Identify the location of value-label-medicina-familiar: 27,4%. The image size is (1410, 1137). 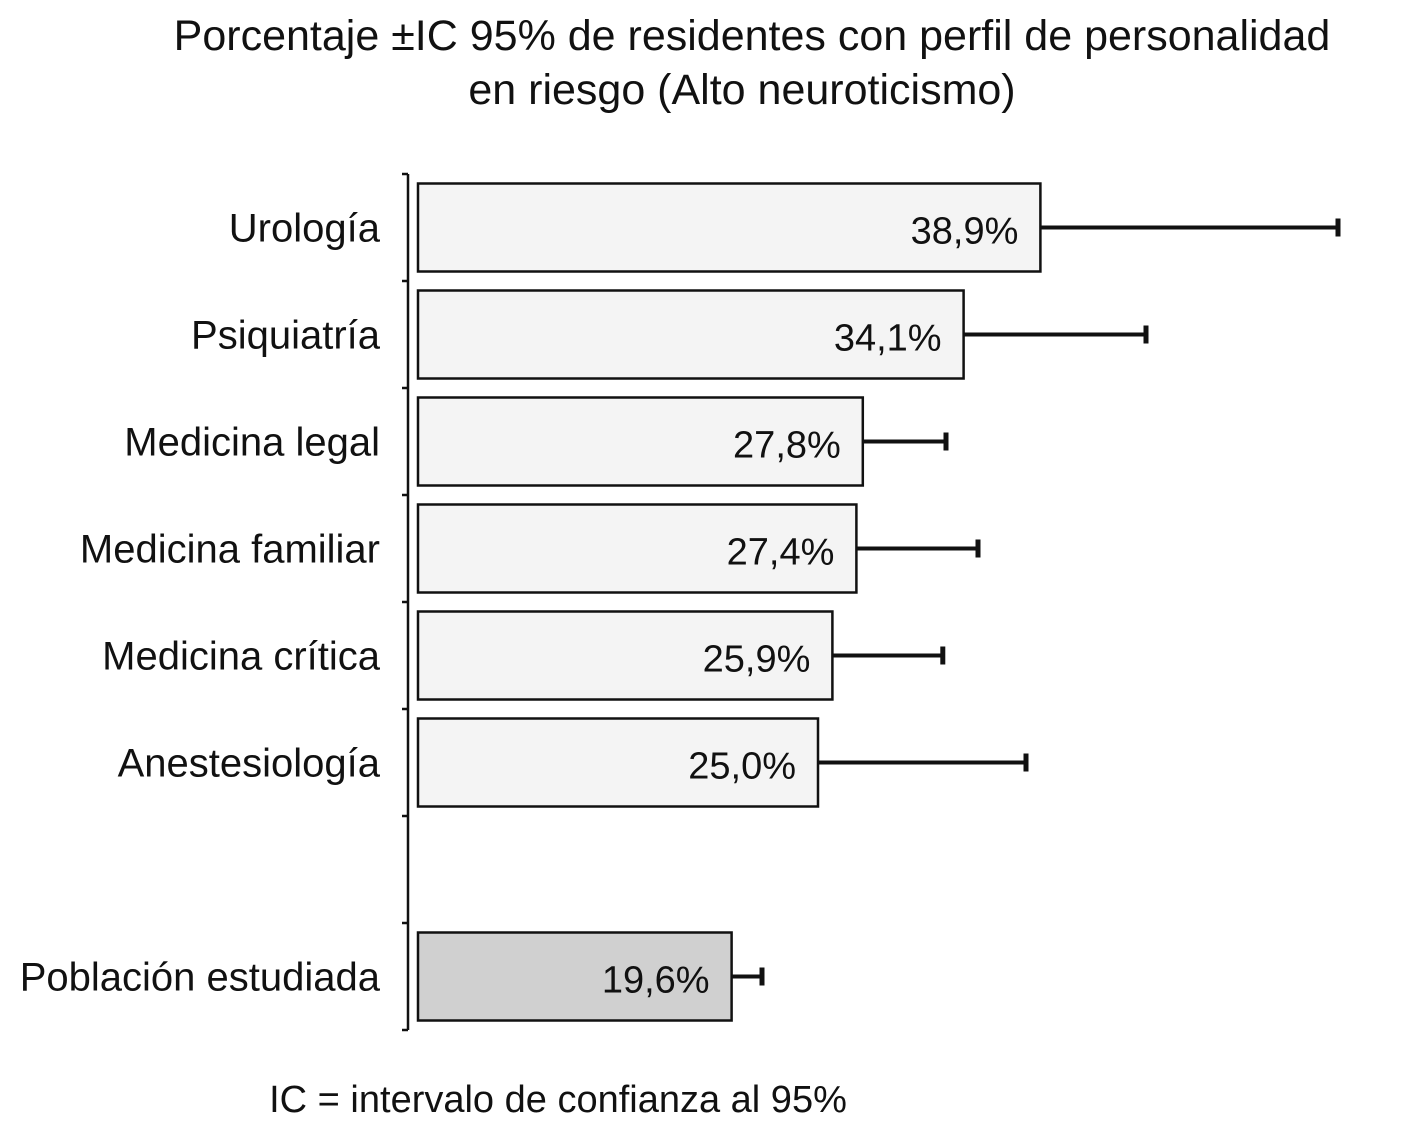
(781, 553).